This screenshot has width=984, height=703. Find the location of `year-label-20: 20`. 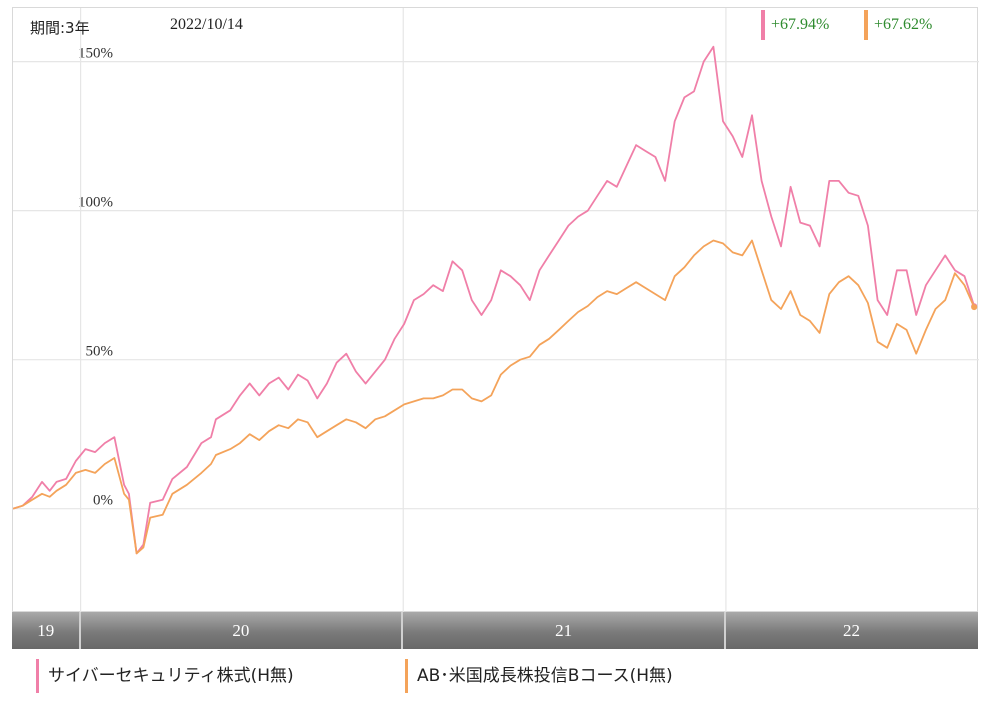

year-label-20: 20 is located at coordinates (241, 630).